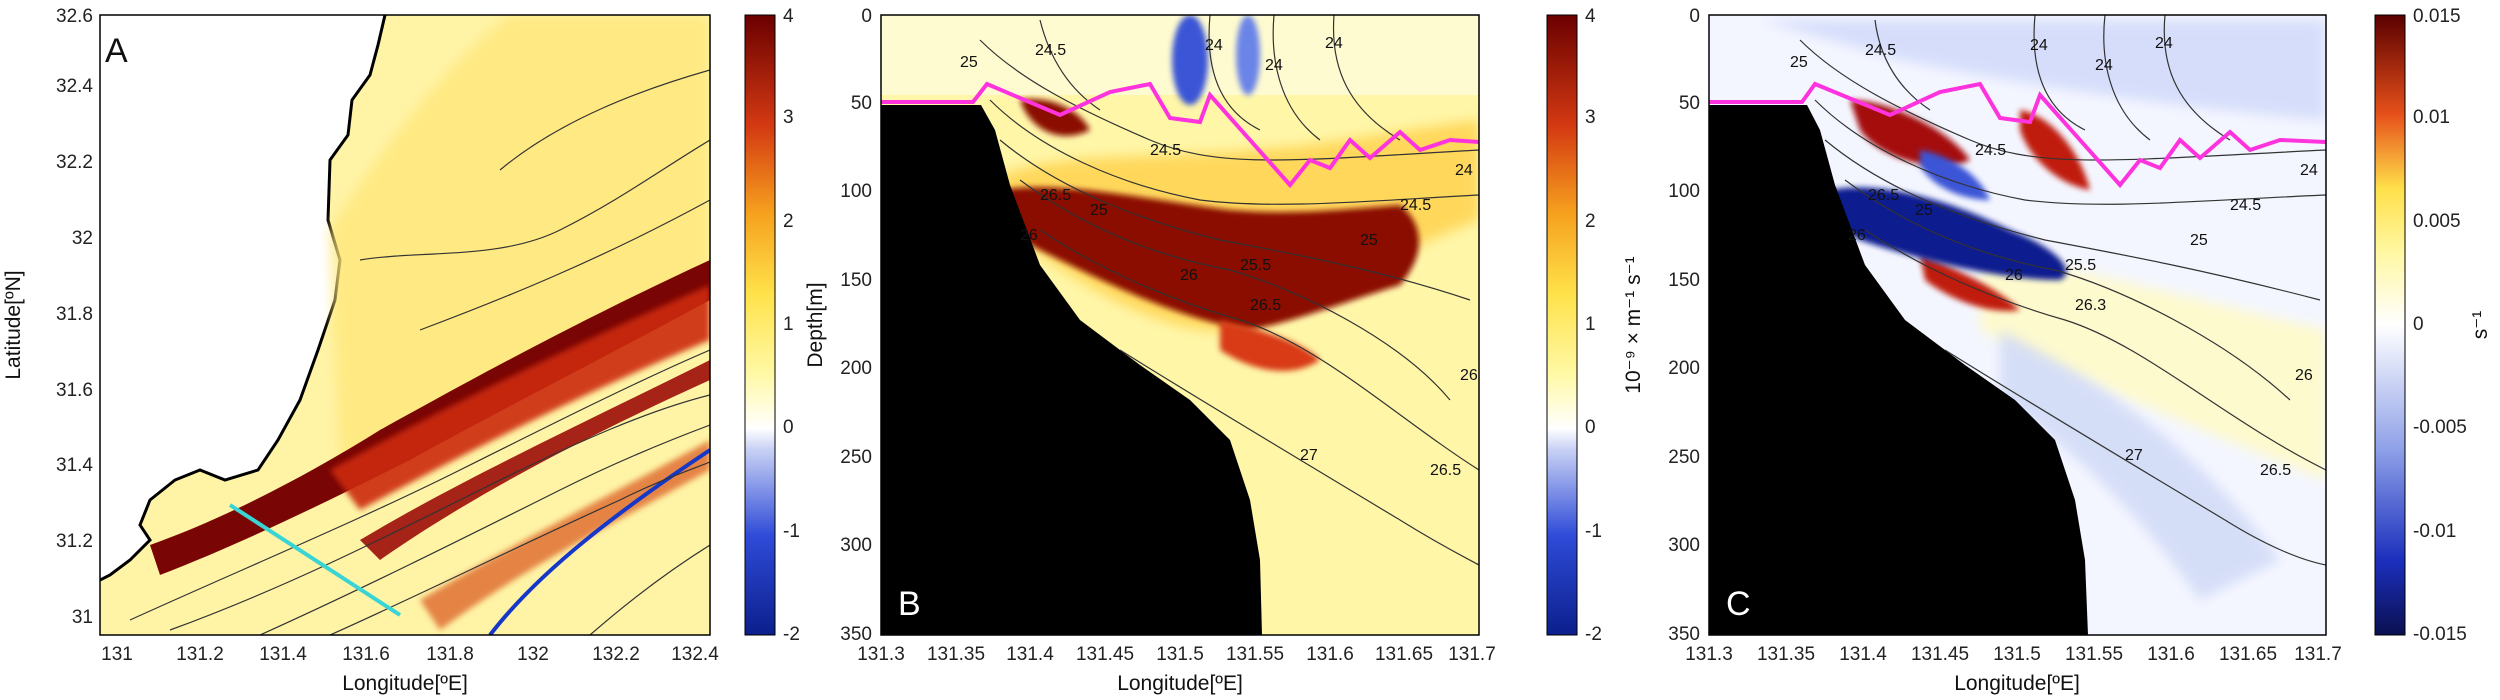 The height and width of the screenshot is (700, 2500). Describe the element at coordinates (1863, 654) in the screenshot. I see `panel-c-x-tick-label: 131.4` at that location.